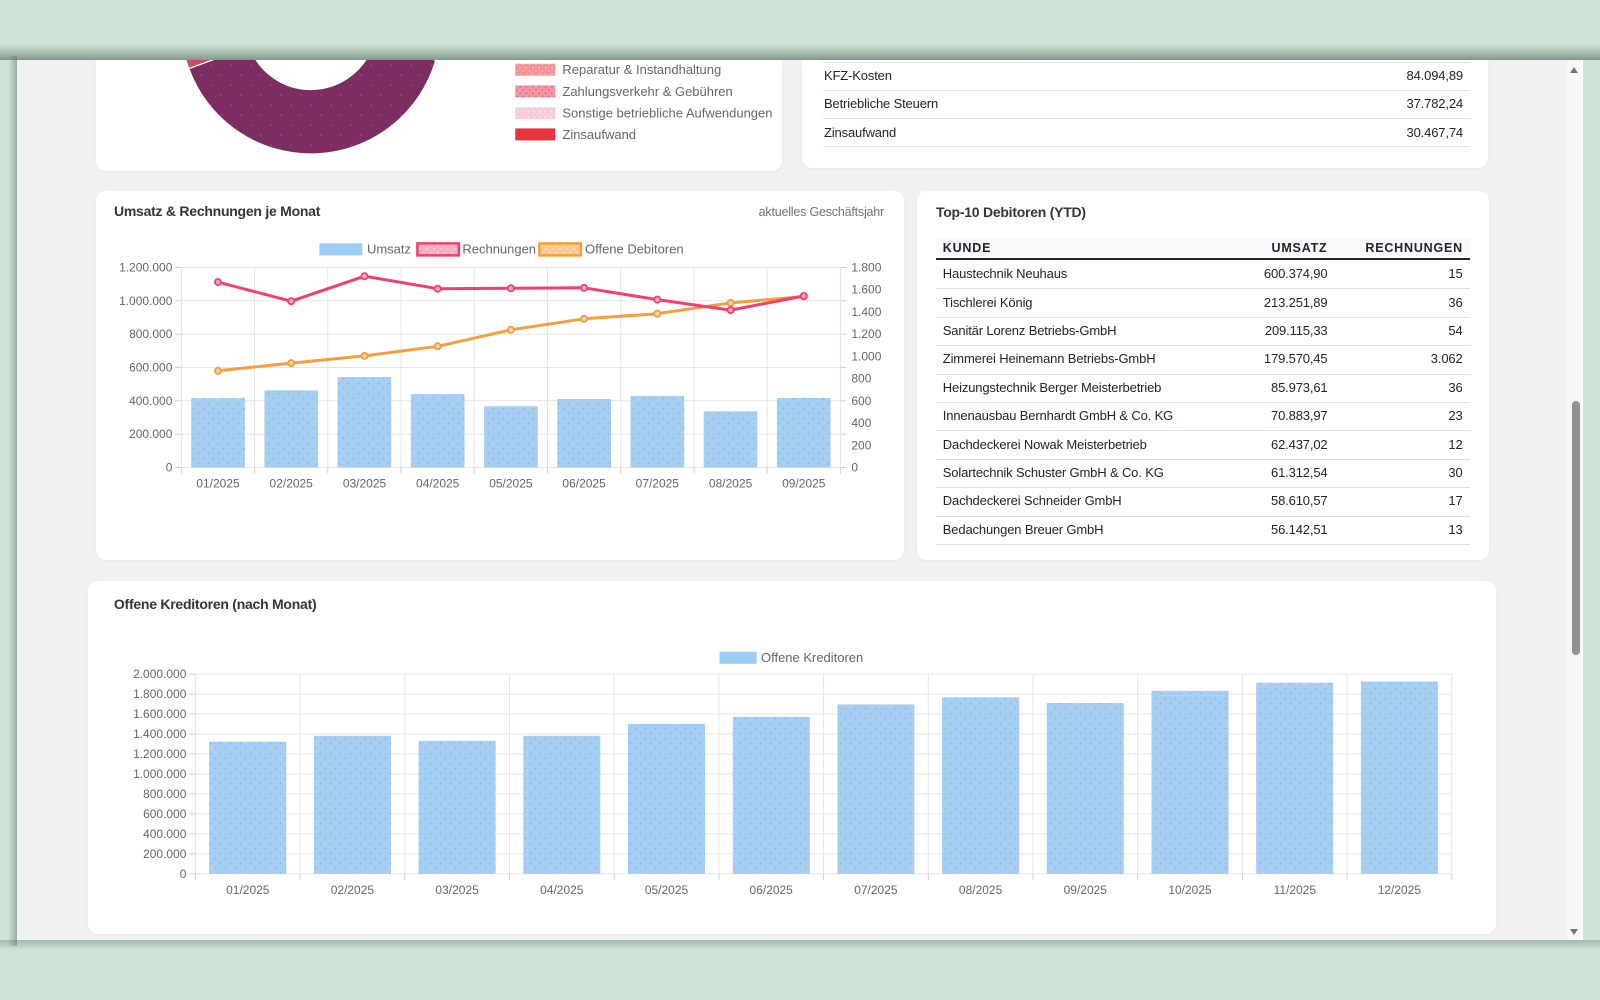 The image size is (1600, 1000). Describe the element at coordinates (1295, 890) in the screenshot. I see `svg-text: 11/2025` at that location.